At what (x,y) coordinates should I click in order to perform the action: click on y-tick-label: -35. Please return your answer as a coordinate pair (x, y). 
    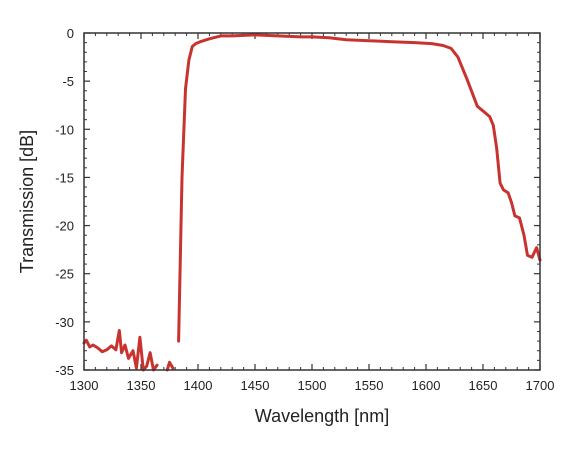
    Looking at the image, I should click on (64, 370).